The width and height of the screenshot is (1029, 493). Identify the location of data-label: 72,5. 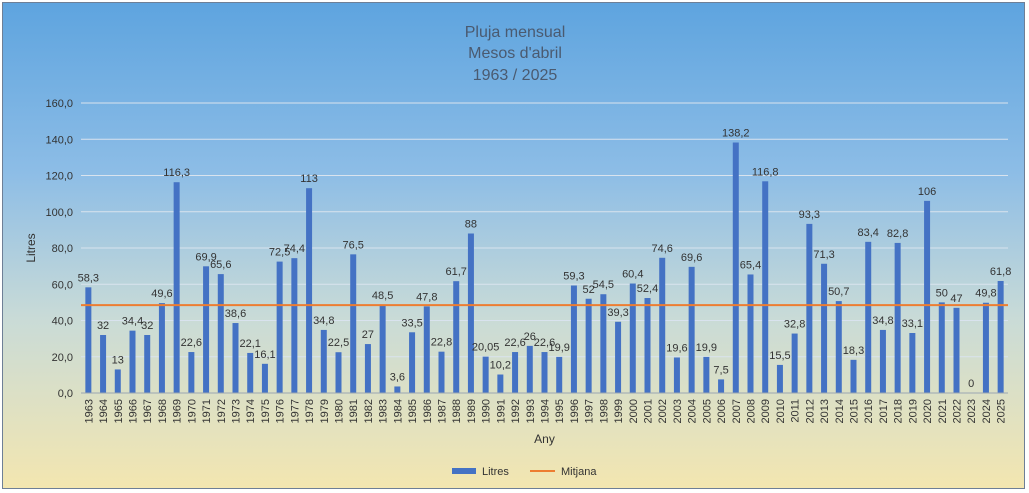
(279, 253).